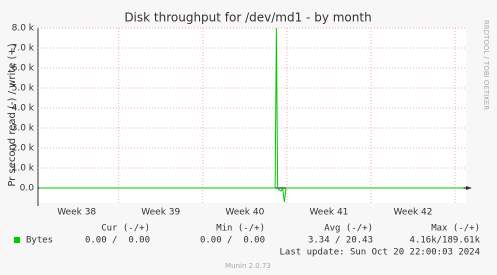 The height and width of the screenshot is (275, 497). What do you see at coordinates (76, 213) in the screenshot?
I see `x-tick-label: Week 38` at bounding box center [76, 213].